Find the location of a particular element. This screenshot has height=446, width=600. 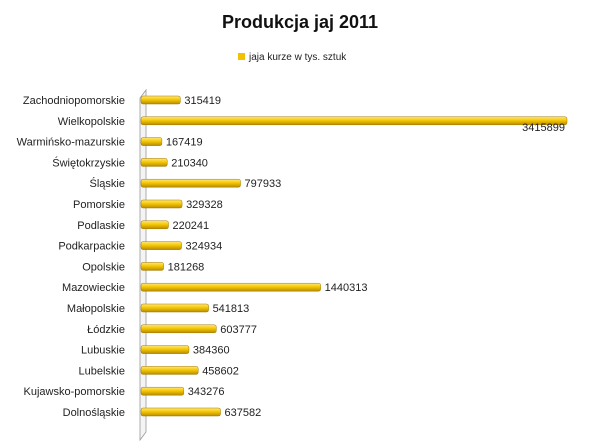

data-label: 220241 is located at coordinates (190, 226).